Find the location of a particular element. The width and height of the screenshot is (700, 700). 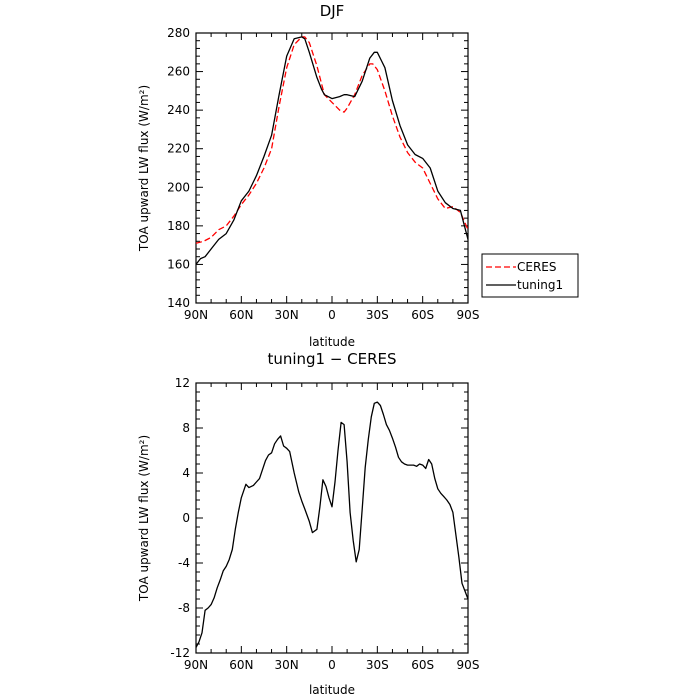

top-x-tick-label: 30N is located at coordinates (287, 315).